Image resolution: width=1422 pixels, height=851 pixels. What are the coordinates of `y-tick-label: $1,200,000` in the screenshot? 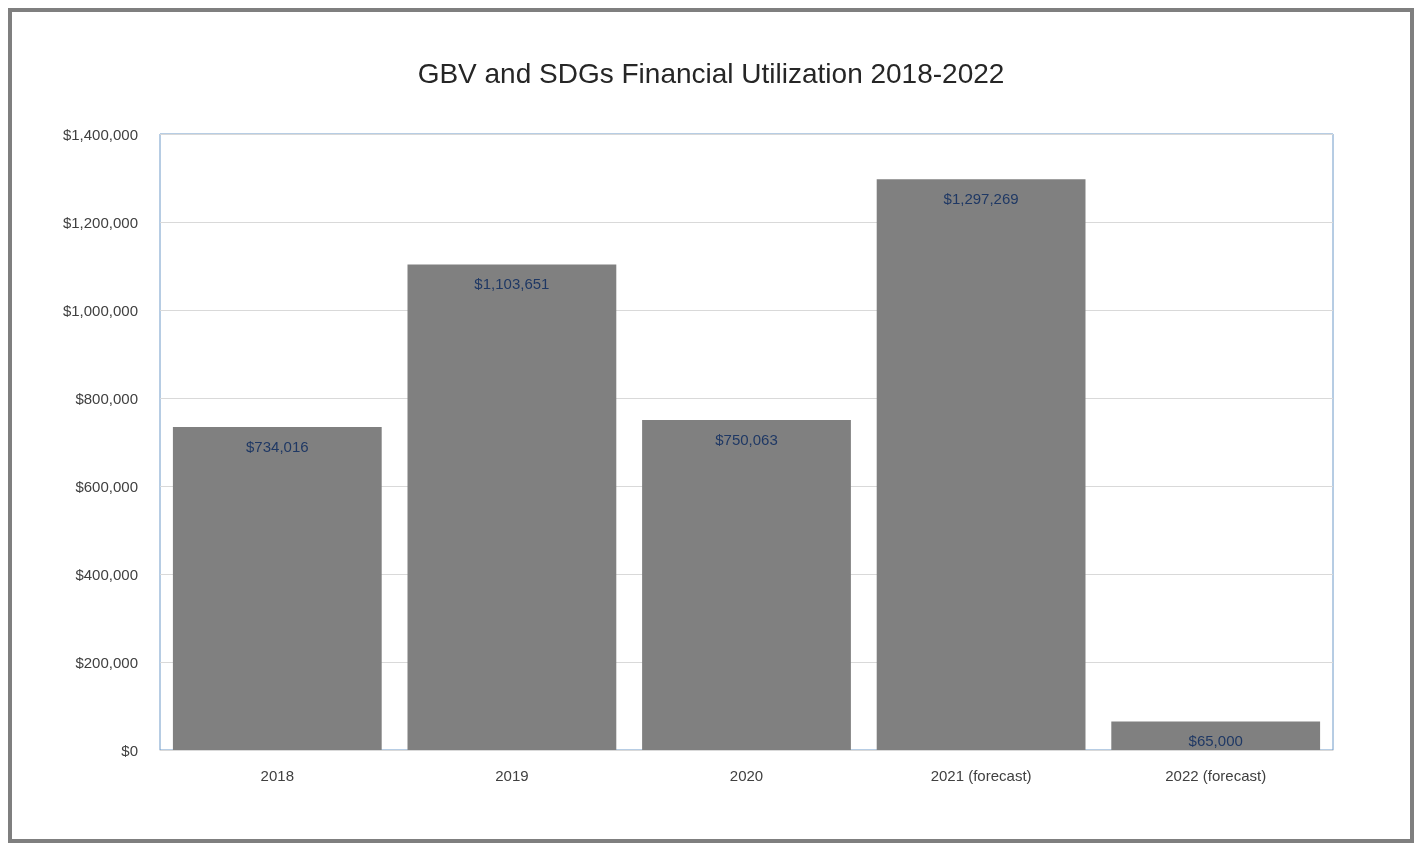 It's located at (100, 222).